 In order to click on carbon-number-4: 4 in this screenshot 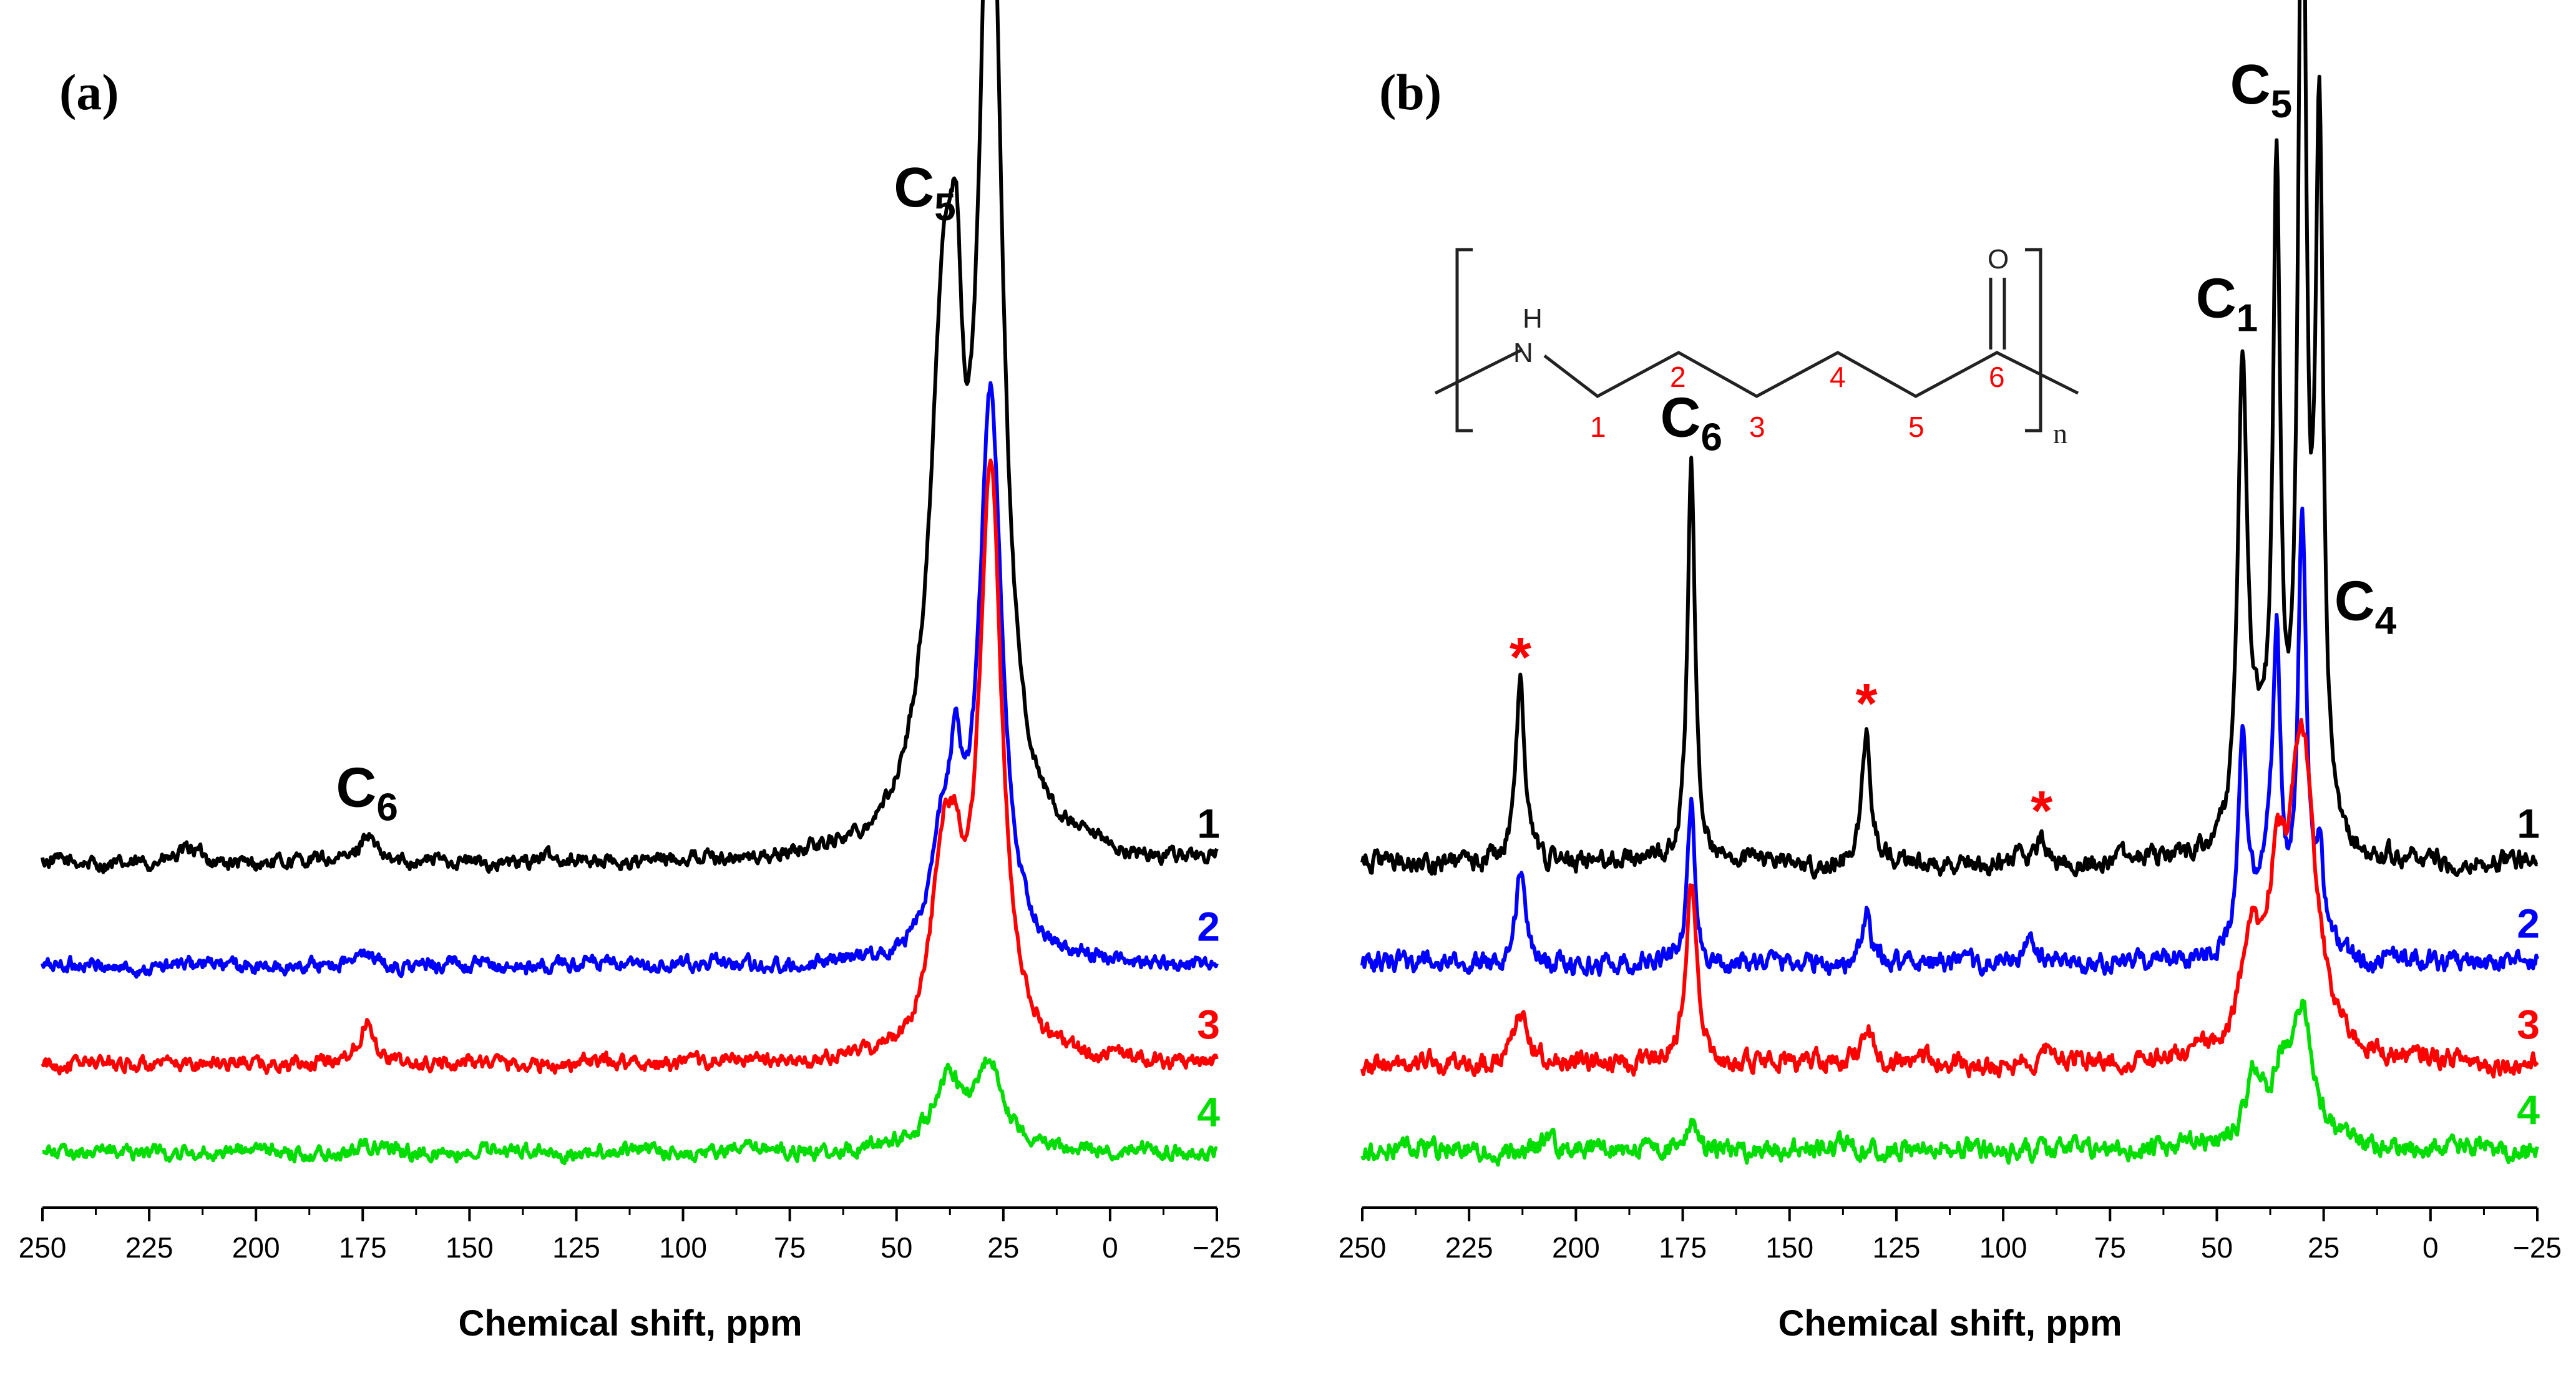, I will do `click(1838, 377)`.